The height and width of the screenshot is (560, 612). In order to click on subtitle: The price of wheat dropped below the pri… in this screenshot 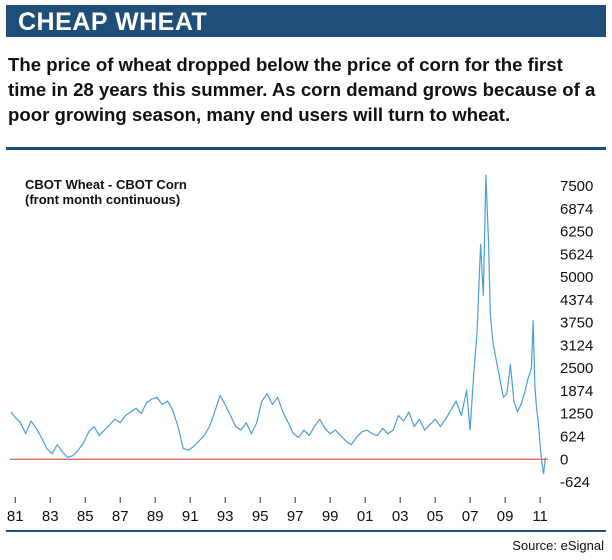, I will do `click(302, 89)`.